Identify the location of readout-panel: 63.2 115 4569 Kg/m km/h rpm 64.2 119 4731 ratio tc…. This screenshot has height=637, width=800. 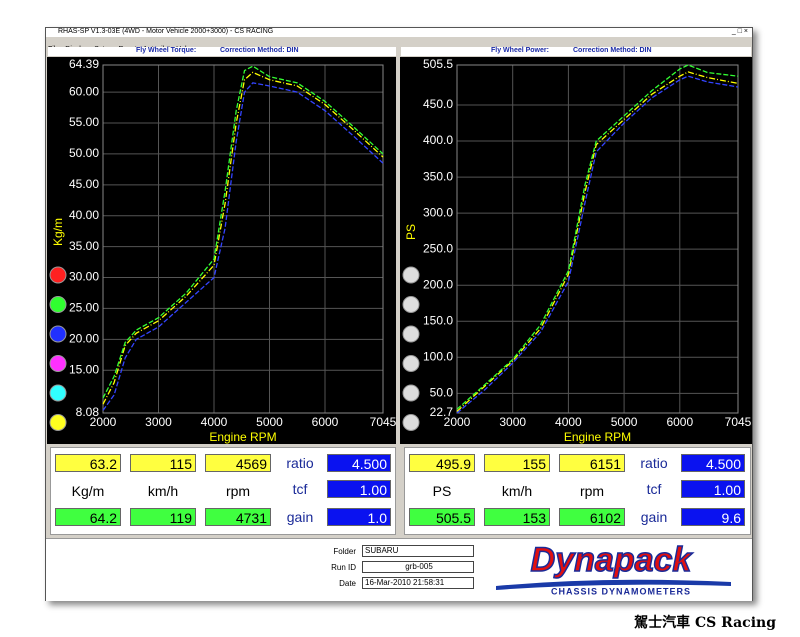
(223, 491).